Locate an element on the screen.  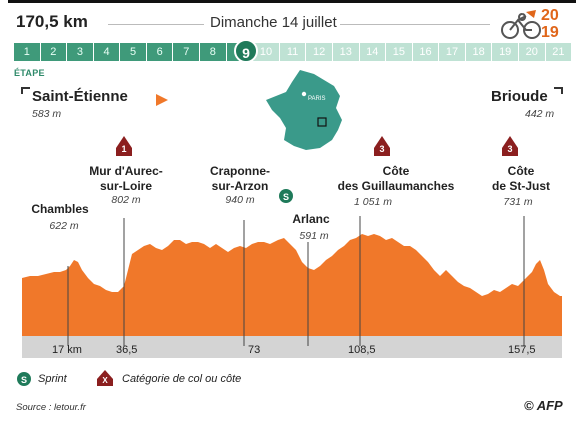
km-mark-2: 36,5 is located at coordinates (127, 350).